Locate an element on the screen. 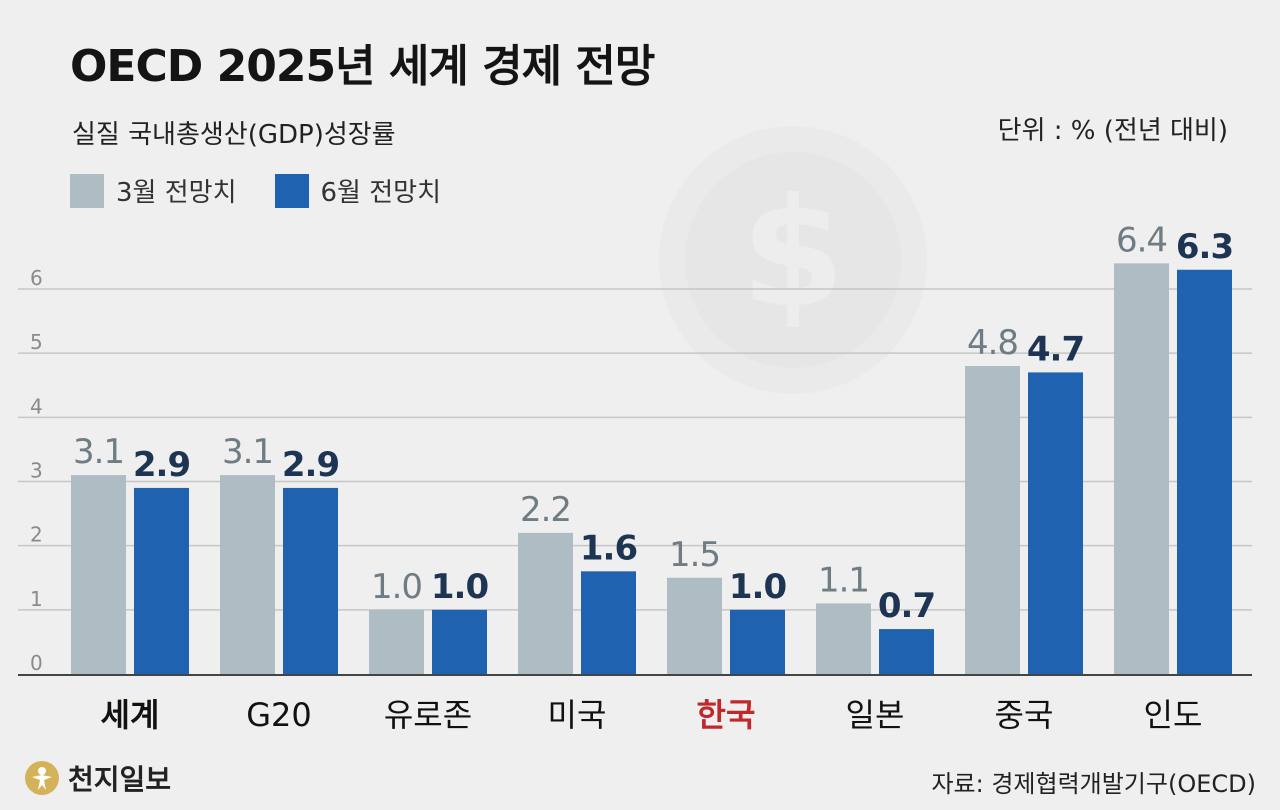  data-label-june-2: 1.0 is located at coordinates (460, 587).